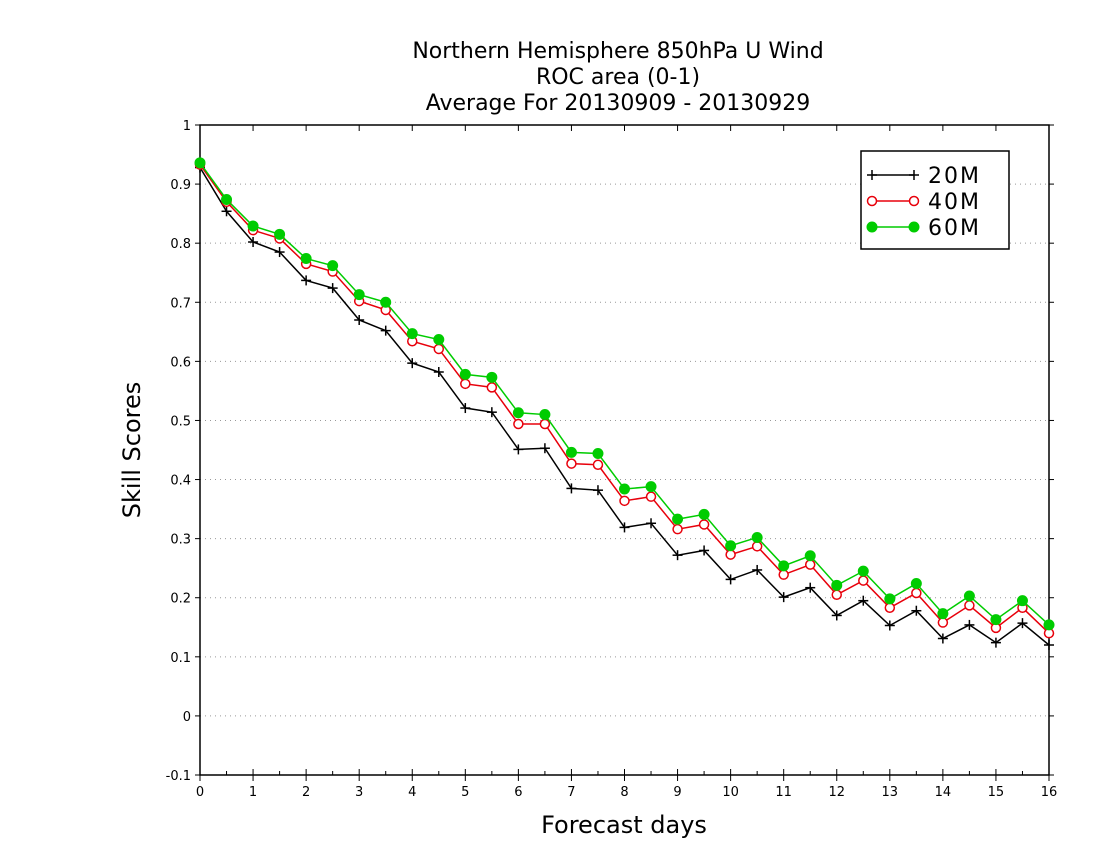 The image size is (1100, 850). I want to click on x-tick-label: 2, so click(306, 792).